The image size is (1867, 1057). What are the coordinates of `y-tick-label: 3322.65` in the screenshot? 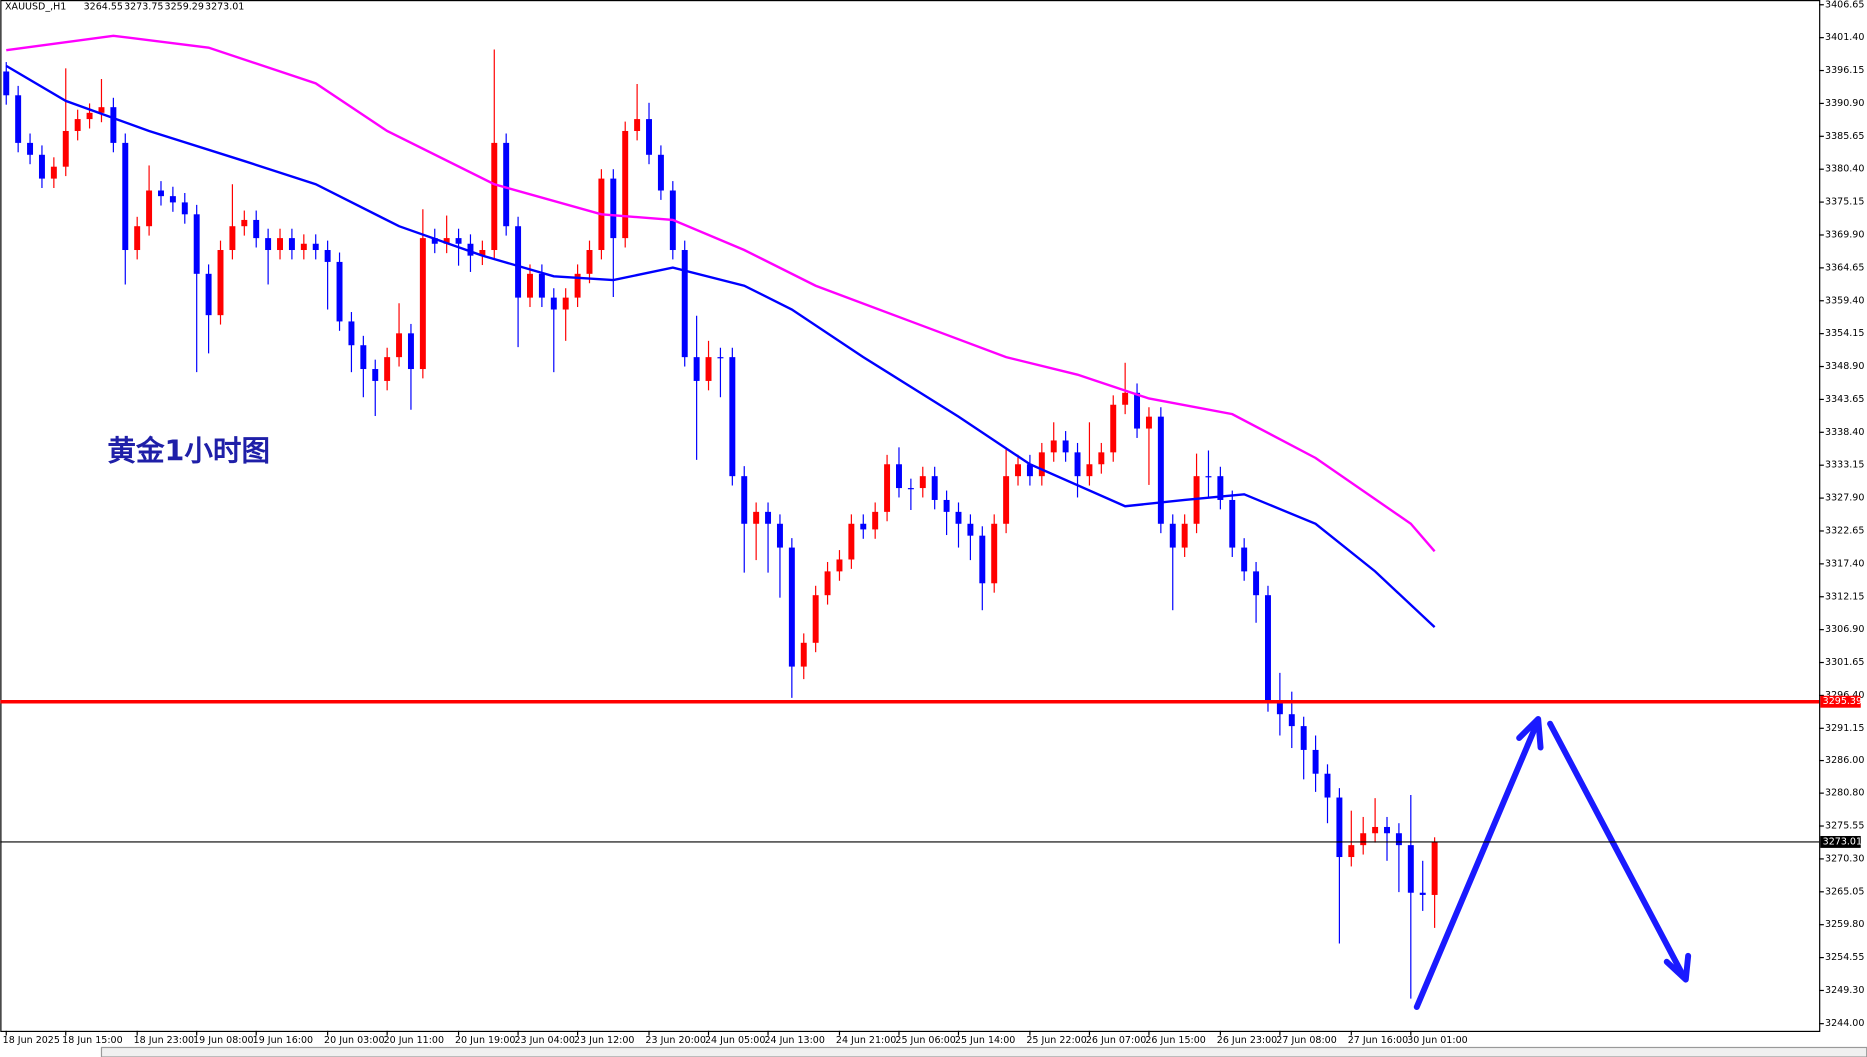 It's located at (1844, 530).